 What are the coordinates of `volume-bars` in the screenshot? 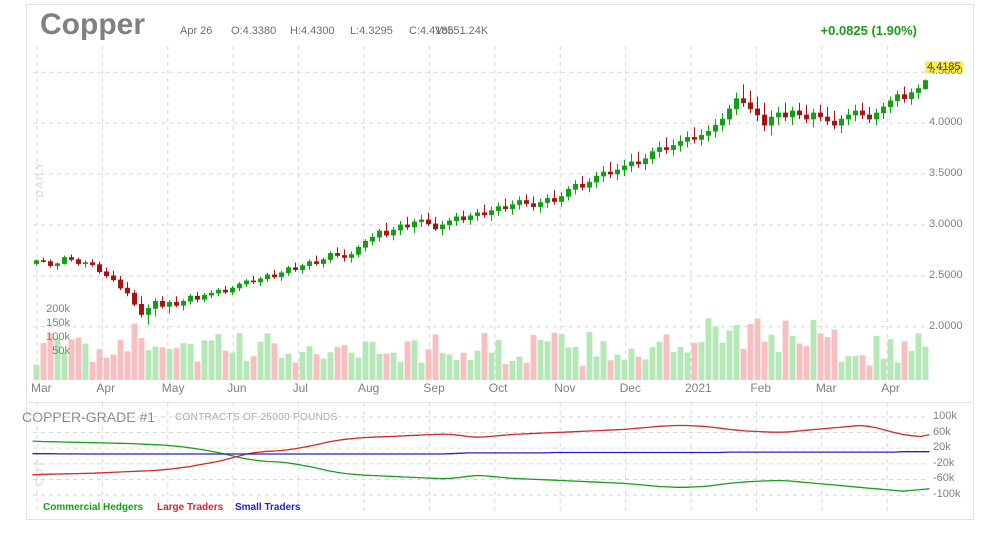 It's located at (481, 349).